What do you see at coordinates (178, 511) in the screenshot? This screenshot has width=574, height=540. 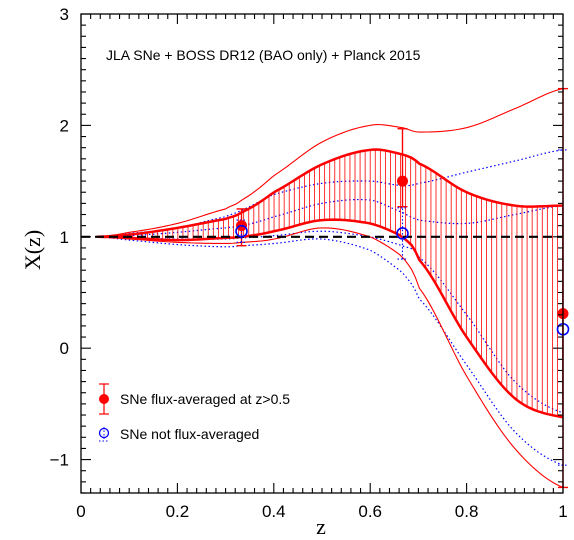 I see `x-tick-label: 0.2` at bounding box center [178, 511].